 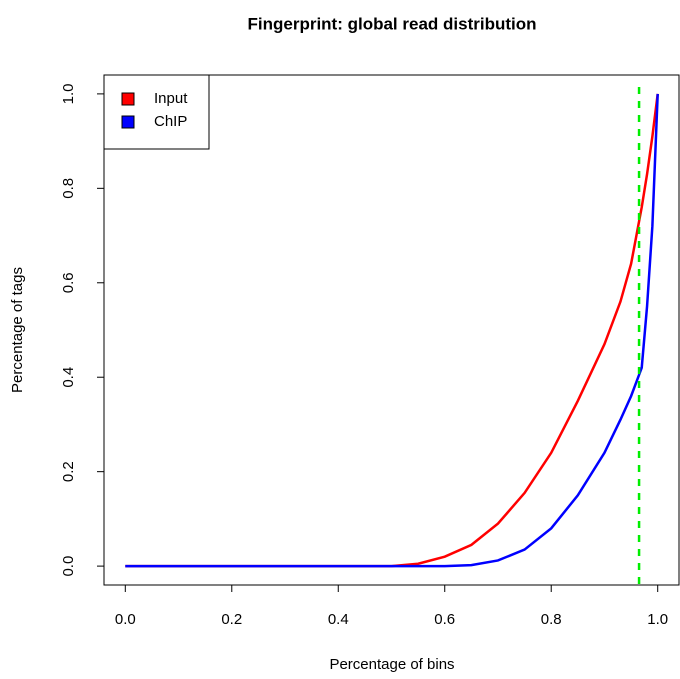 I want to click on x-tick-label: 0.4, so click(x=338, y=619).